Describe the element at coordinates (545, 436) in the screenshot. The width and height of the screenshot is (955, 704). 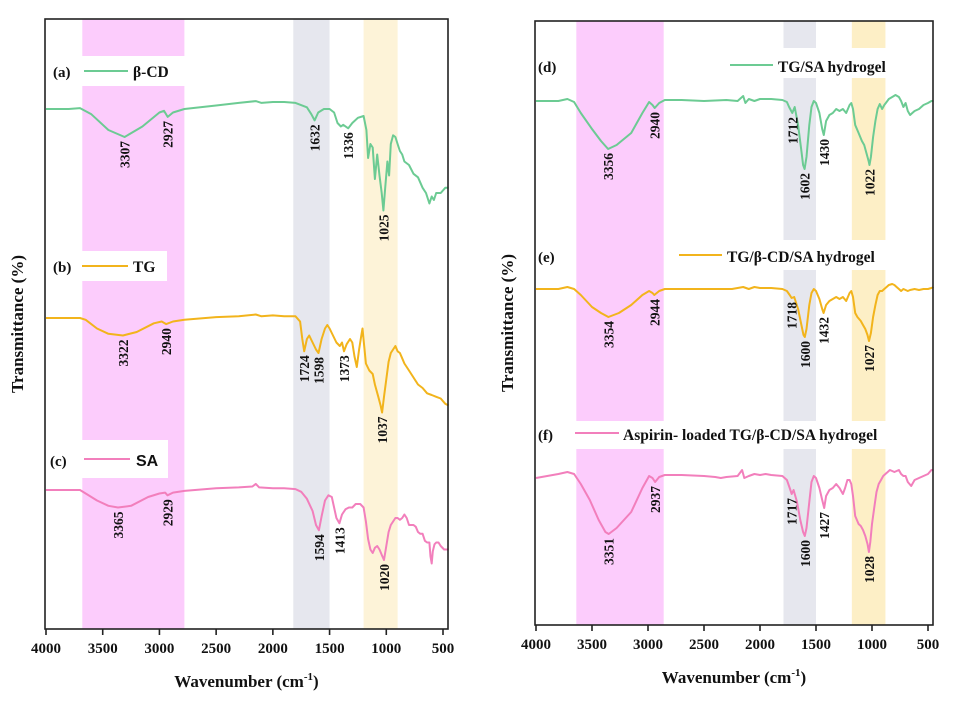
I see `panel-tag: (f)` at that location.